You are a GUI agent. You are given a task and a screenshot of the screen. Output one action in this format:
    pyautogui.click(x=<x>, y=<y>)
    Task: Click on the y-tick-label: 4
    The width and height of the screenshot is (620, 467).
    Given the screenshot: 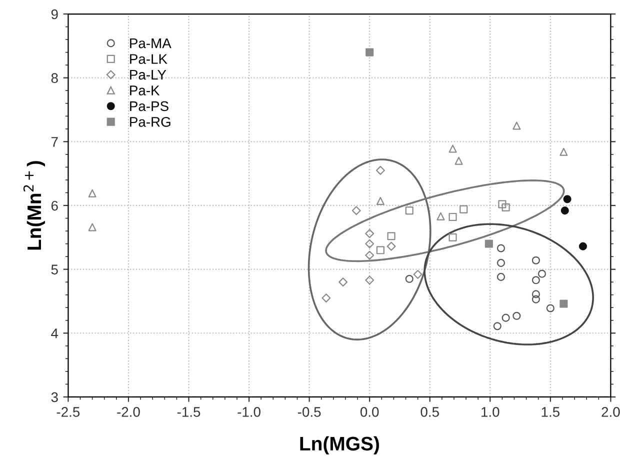 What is the action you would take?
    pyautogui.click(x=54, y=333)
    